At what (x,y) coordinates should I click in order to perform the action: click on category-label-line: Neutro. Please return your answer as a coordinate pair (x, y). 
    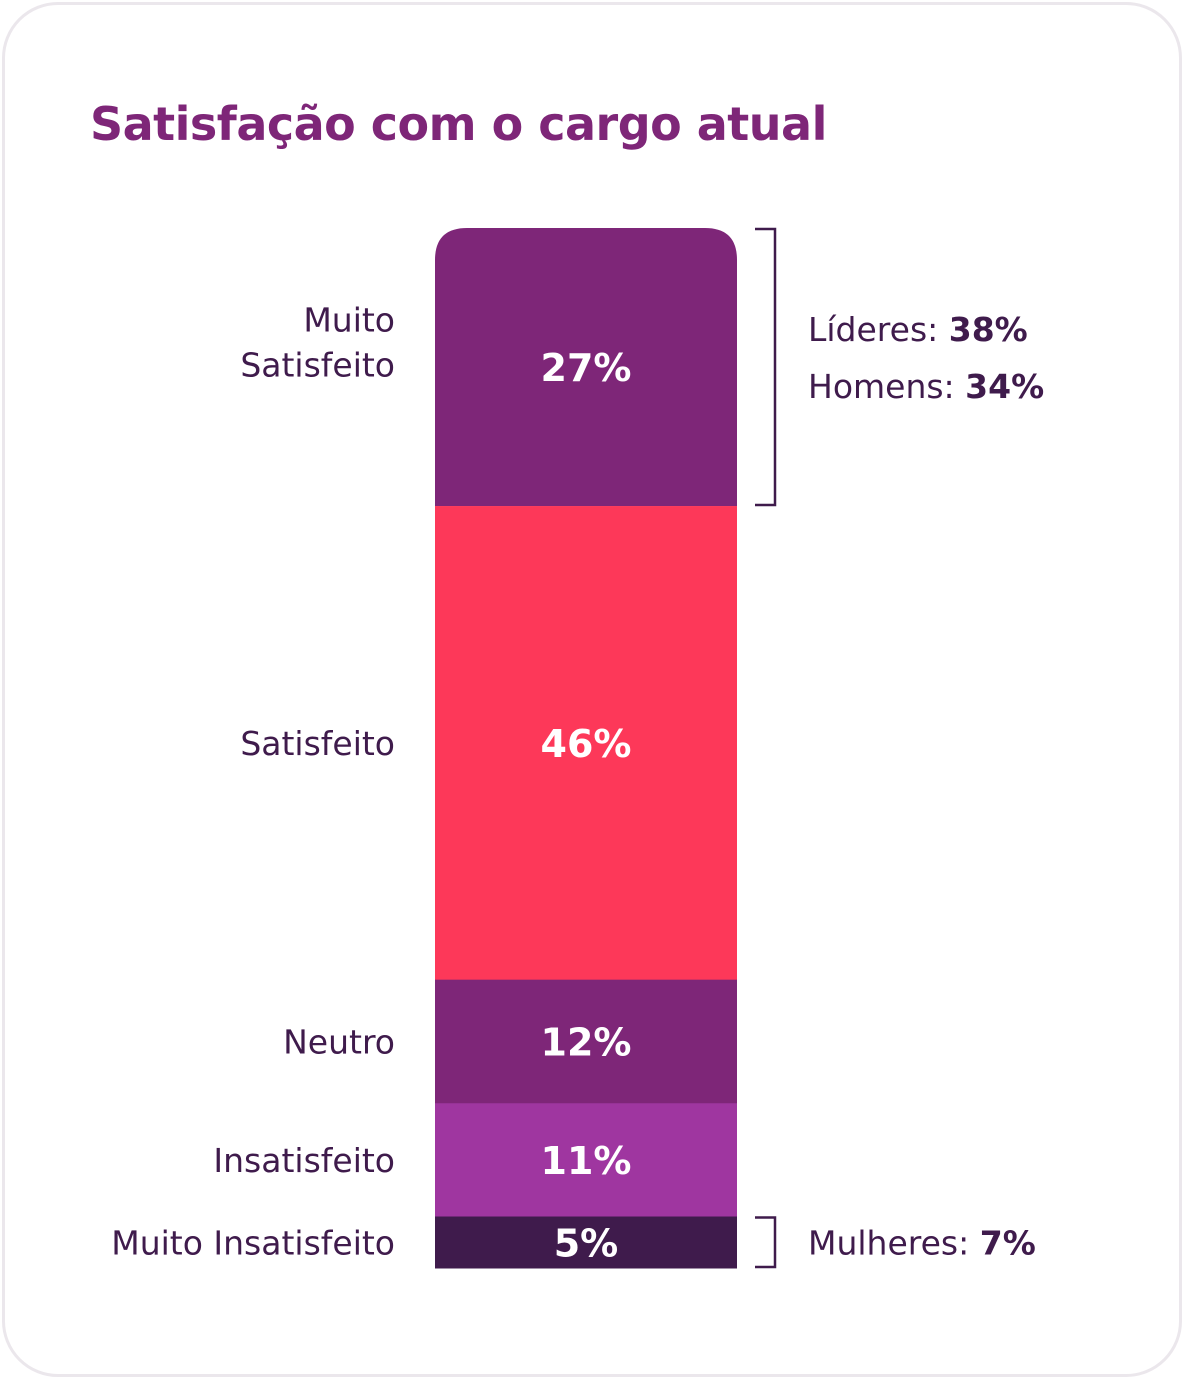
    Looking at the image, I should click on (339, 1041).